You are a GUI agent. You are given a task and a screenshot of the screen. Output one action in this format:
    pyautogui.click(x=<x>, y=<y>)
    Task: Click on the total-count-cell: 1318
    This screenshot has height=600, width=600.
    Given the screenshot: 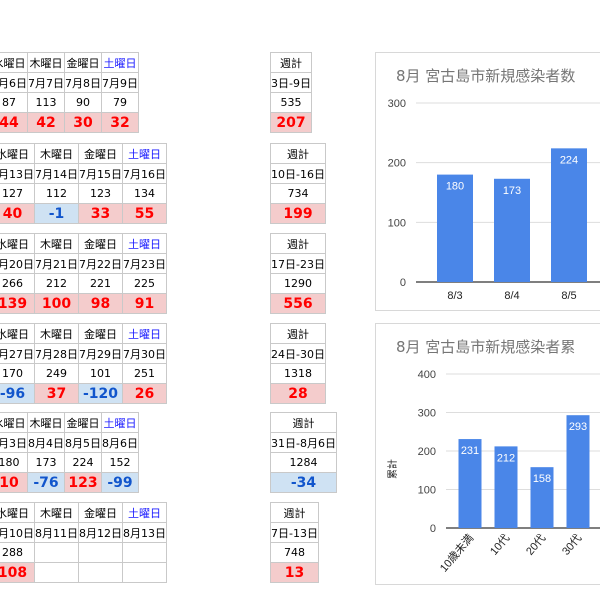 What is the action you would take?
    pyautogui.click(x=298, y=373)
    